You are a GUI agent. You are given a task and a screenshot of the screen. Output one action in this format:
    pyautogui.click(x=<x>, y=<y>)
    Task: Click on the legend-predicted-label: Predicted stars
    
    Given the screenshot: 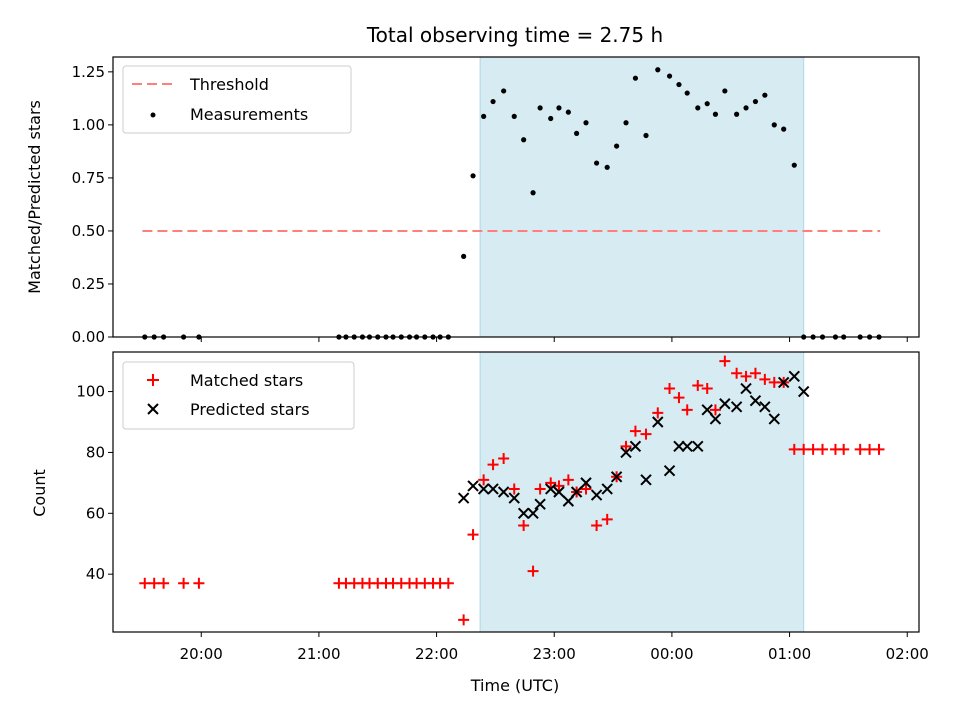 What is the action you would take?
    pyautogui.click(x=250, y=409)
    